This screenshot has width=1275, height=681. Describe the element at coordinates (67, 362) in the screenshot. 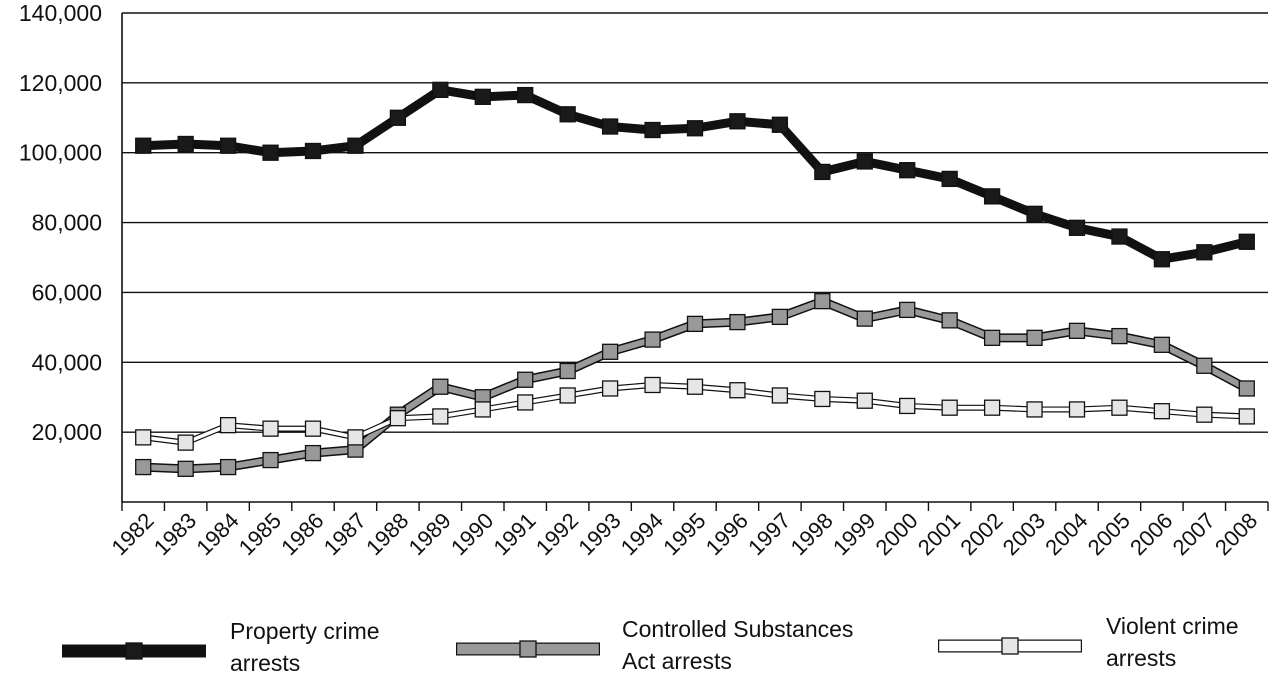

I see `y-tick-label: 40,000` at that location.